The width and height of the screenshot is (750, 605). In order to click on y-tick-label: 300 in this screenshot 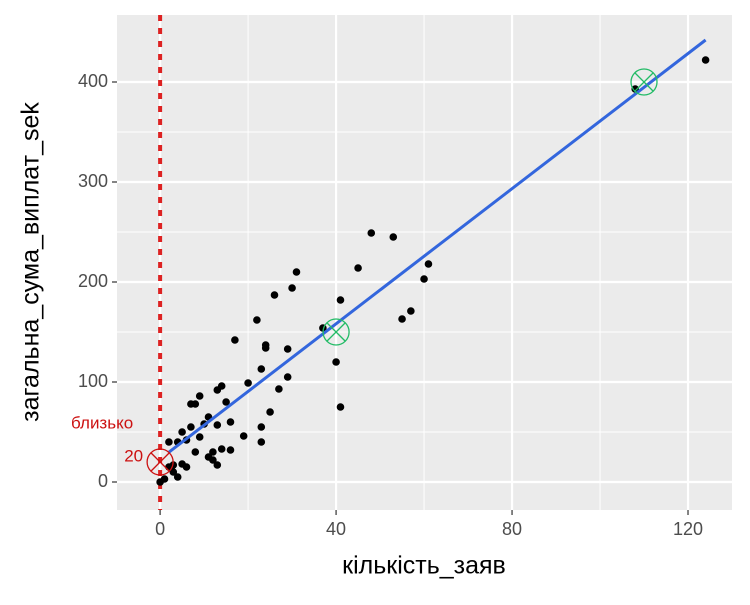, I will do `click(93, 181)`.